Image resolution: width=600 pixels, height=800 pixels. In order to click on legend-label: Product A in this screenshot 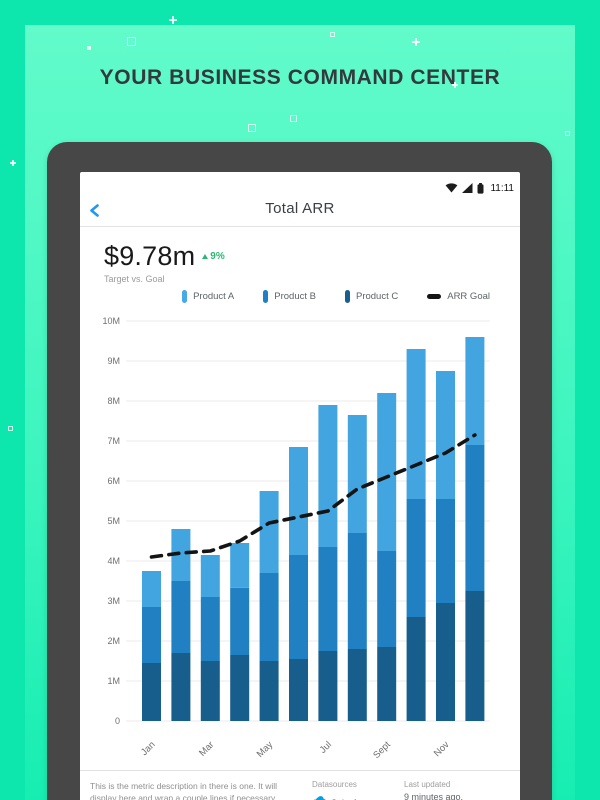, I will do `click(214, 296)`.